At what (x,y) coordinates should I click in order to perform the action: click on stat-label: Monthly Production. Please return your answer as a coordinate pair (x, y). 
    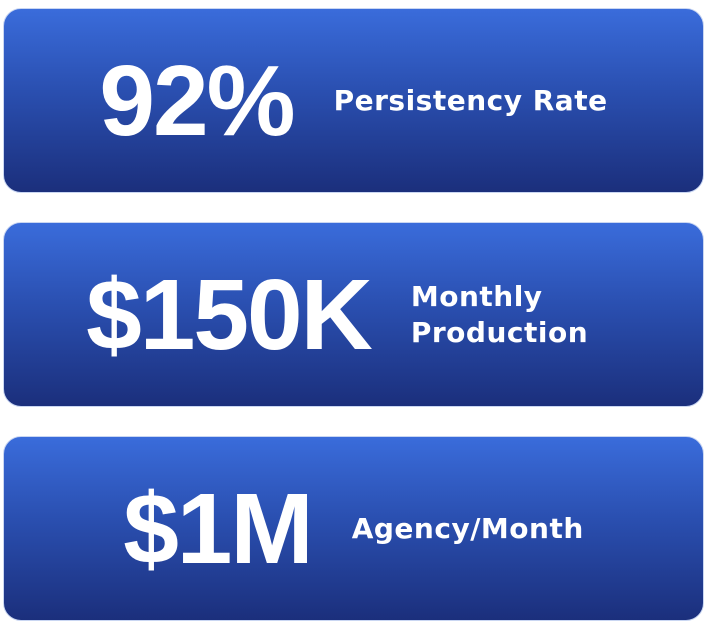
    Looking at the image, I should click on (499, 314).